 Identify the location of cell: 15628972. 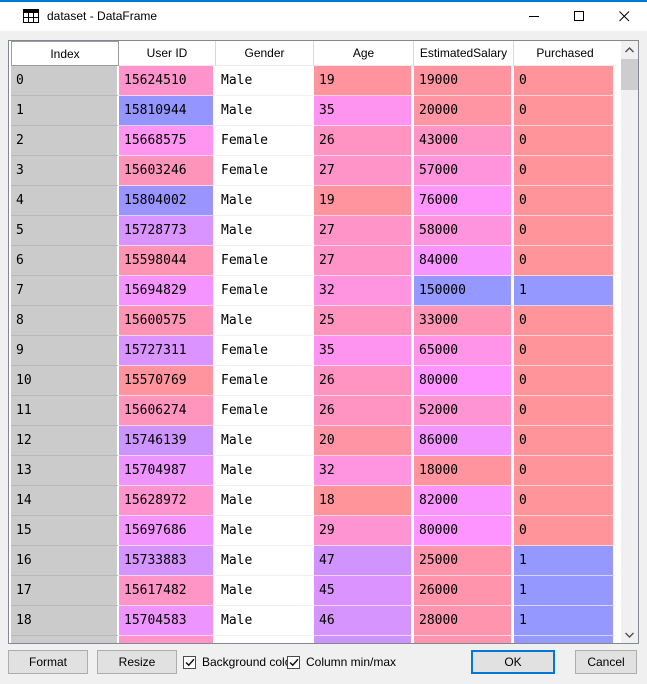
(167, 501).